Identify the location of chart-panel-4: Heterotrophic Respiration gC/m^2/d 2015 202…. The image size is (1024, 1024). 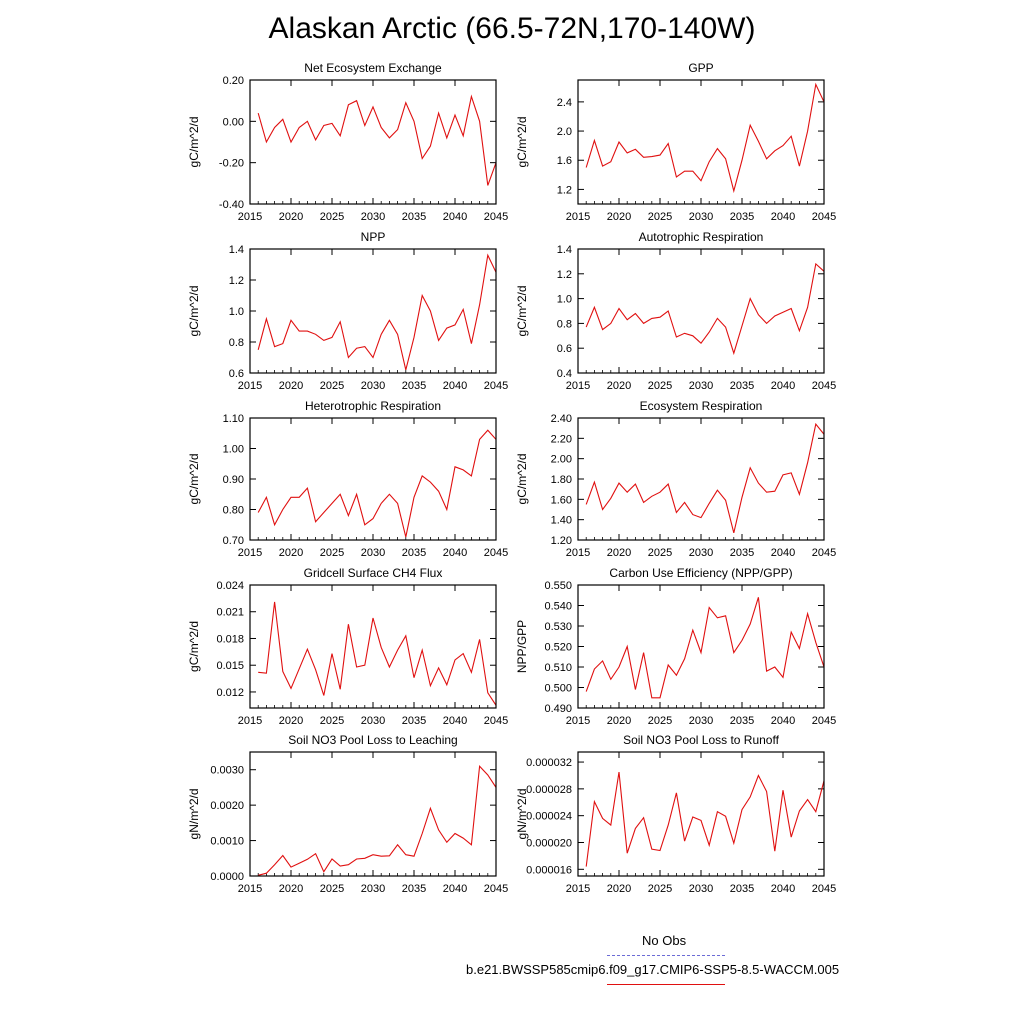
(347, 479).